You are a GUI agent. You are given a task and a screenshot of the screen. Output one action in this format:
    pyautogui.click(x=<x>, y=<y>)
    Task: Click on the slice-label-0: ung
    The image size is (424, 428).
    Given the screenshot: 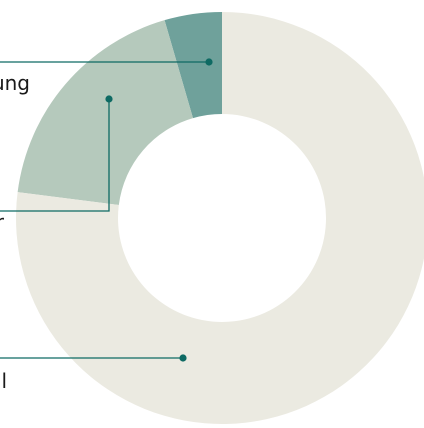 What is the action you would take?
    pyautogui.click(x=15, y=83)
    